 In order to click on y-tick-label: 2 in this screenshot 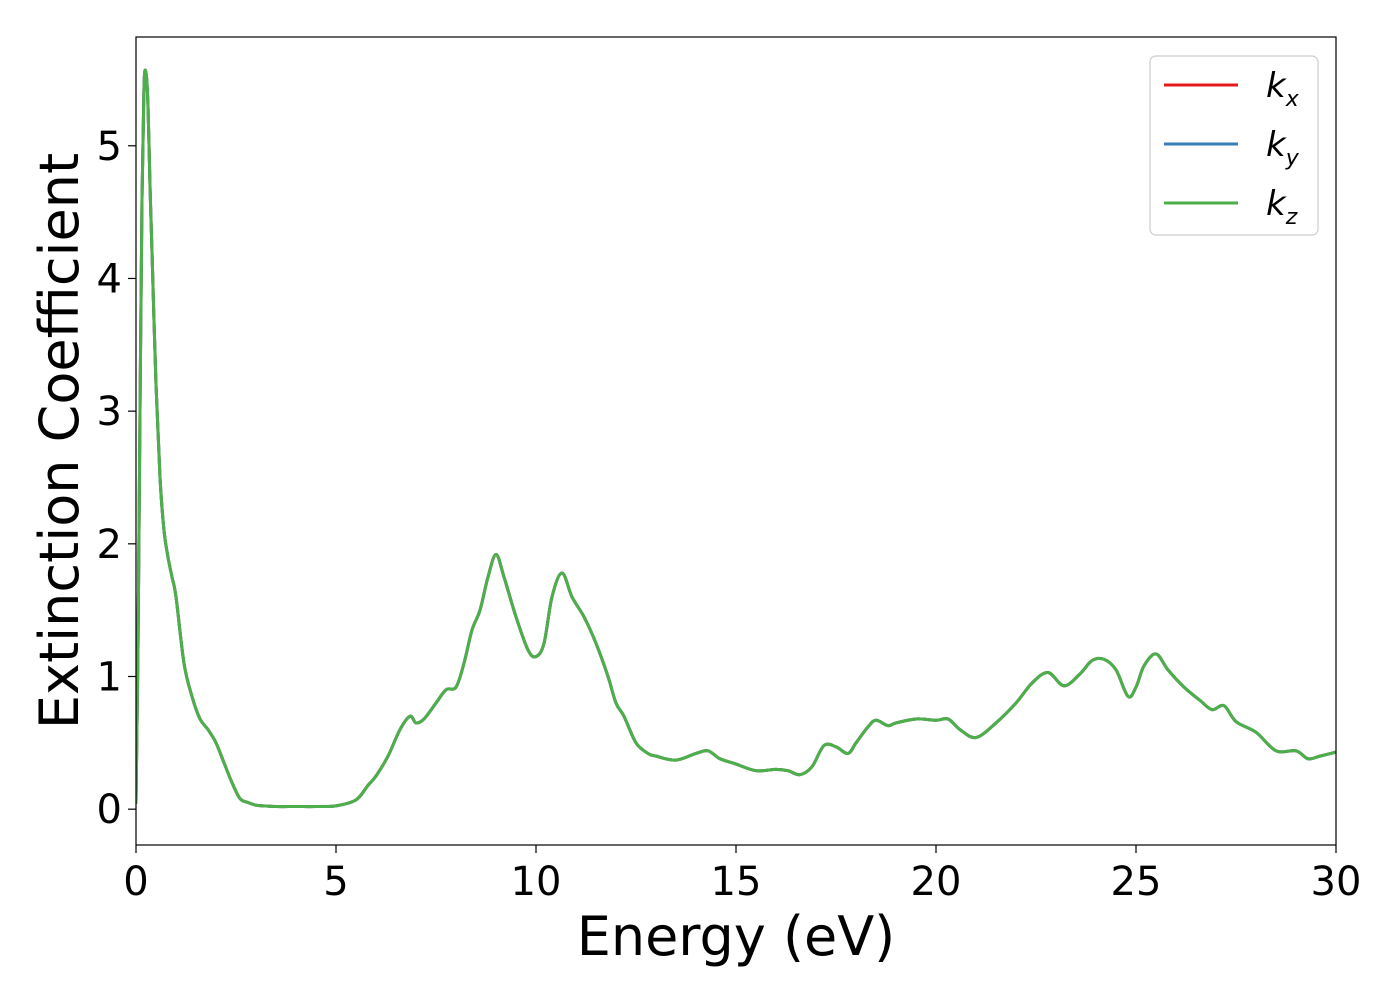, I will do `click(109, 545)`.